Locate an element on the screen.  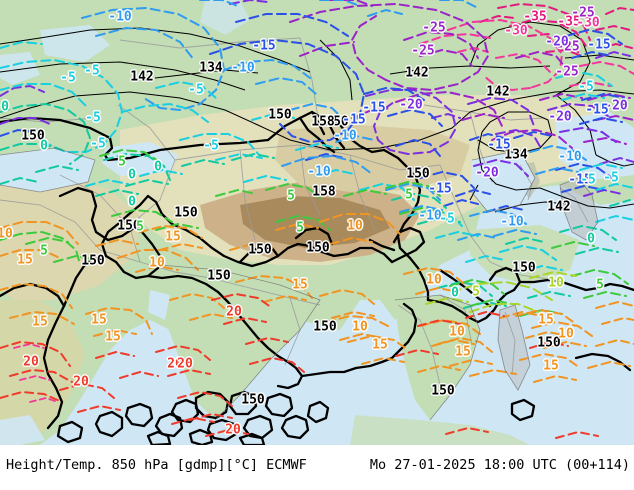
footer-field-label: Height/Temp. 850 hPa [gdmp][°C] ECMWF is located at coordinates (156, 465).